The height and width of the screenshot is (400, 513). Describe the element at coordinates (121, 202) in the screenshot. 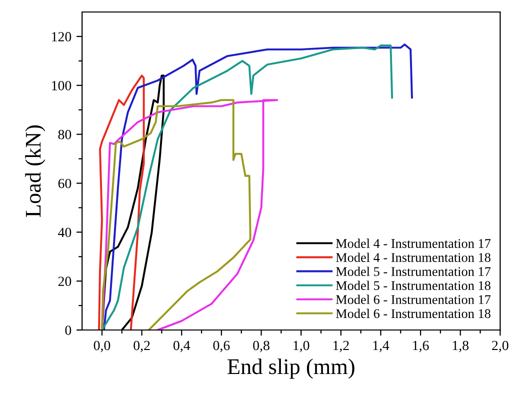

I see `line-series` at that location.